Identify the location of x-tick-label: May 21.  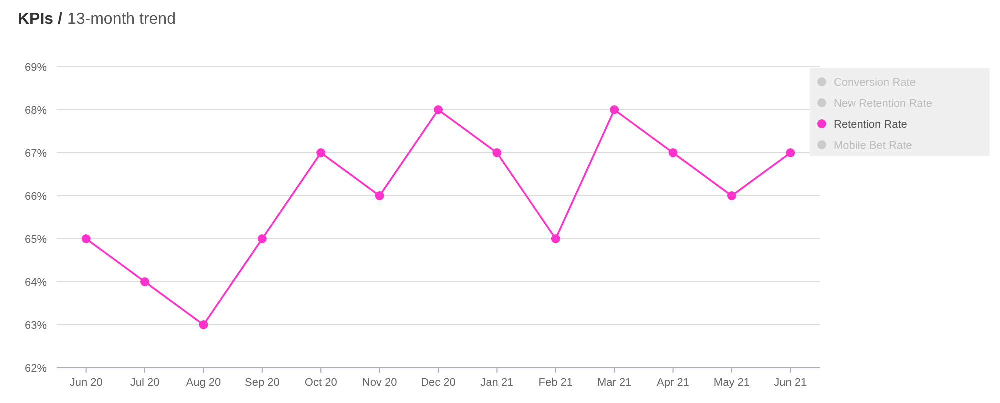
(732, 383).